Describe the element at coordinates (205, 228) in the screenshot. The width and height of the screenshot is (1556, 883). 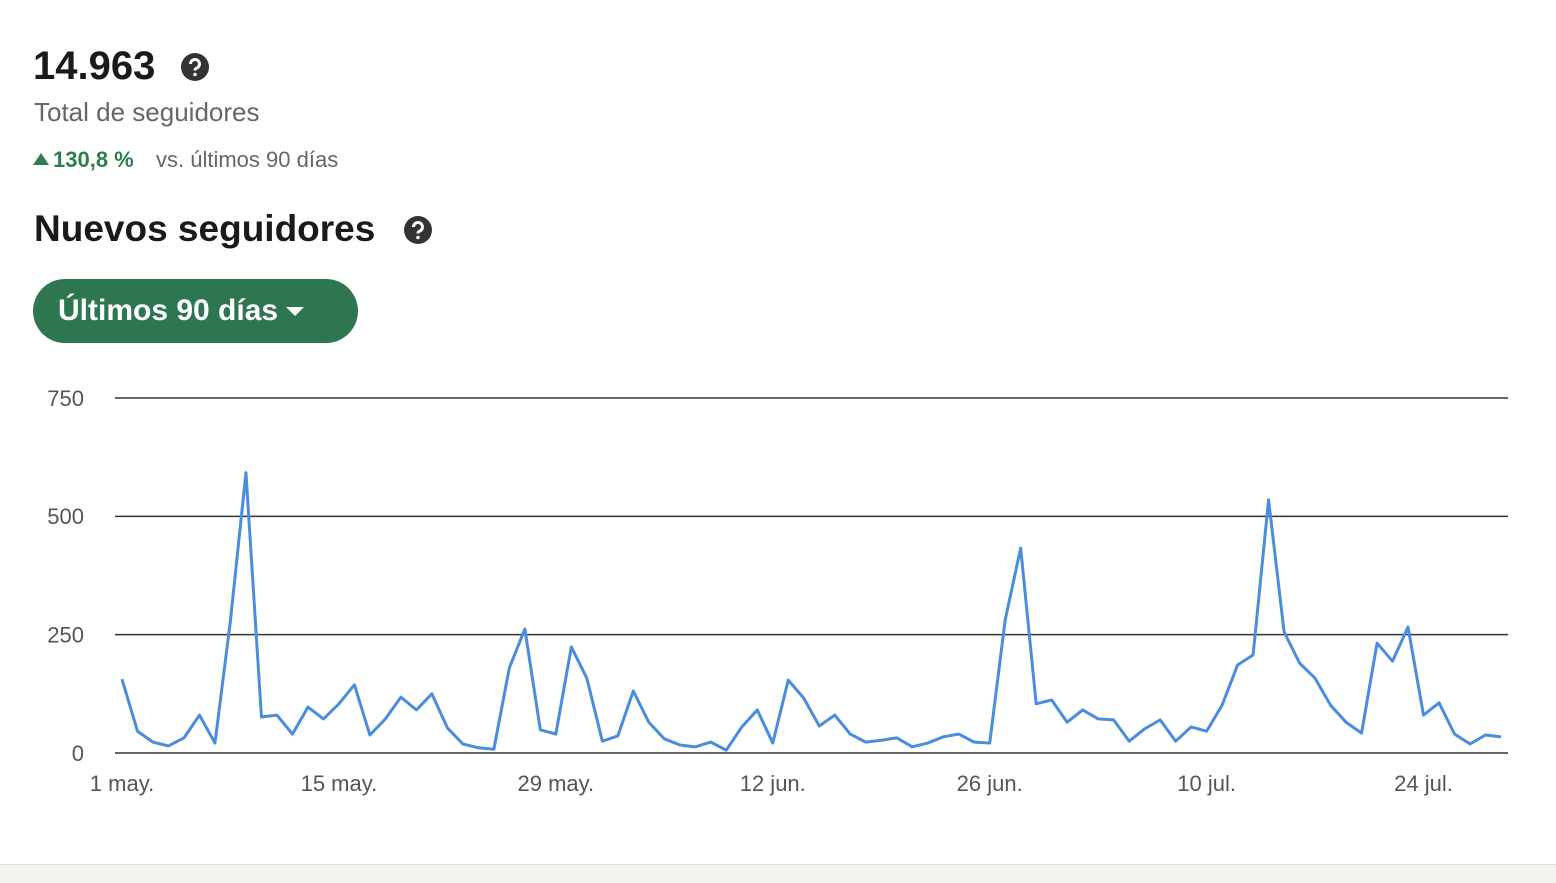
I see `section-title: Nuevos seguidores` at that location.